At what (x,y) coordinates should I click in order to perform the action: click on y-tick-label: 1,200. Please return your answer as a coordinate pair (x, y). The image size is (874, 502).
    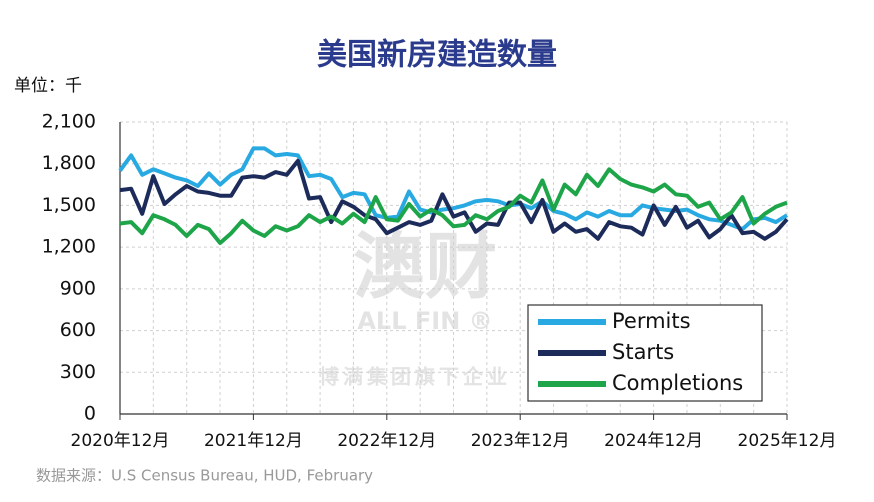
    Looking at the image, I should click on (69, 247).